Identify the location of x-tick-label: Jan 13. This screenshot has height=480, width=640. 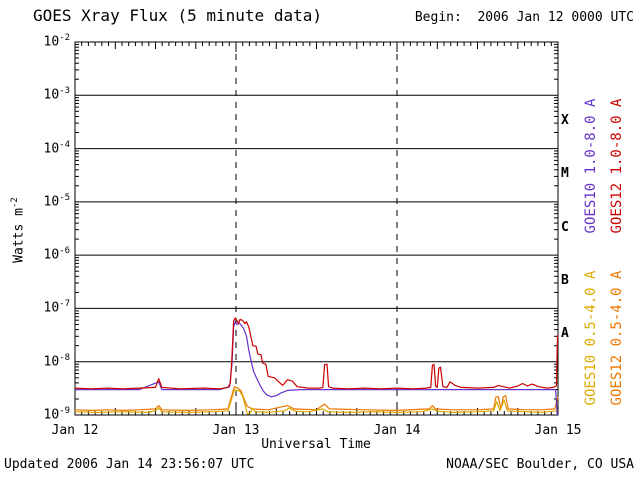
(236, 430).